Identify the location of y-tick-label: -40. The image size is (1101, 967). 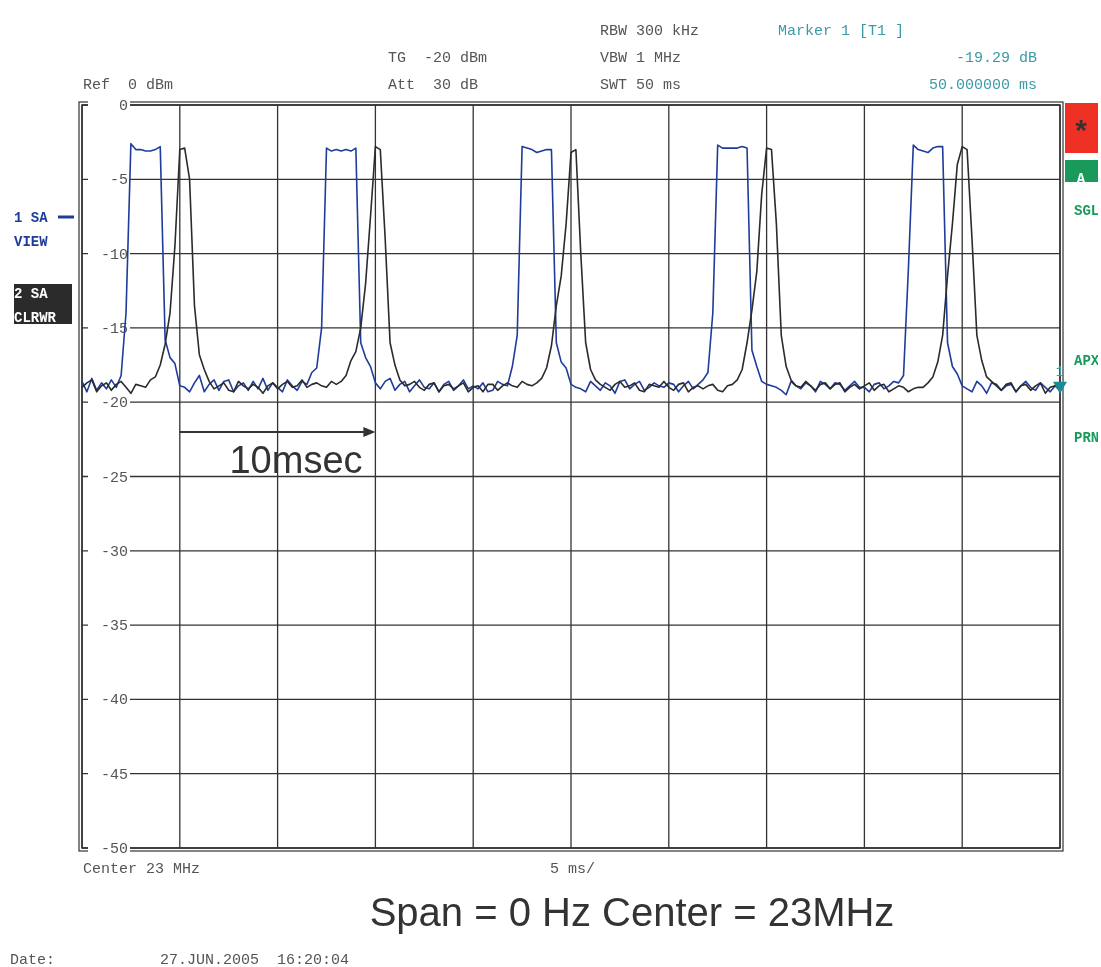
(114, 701).